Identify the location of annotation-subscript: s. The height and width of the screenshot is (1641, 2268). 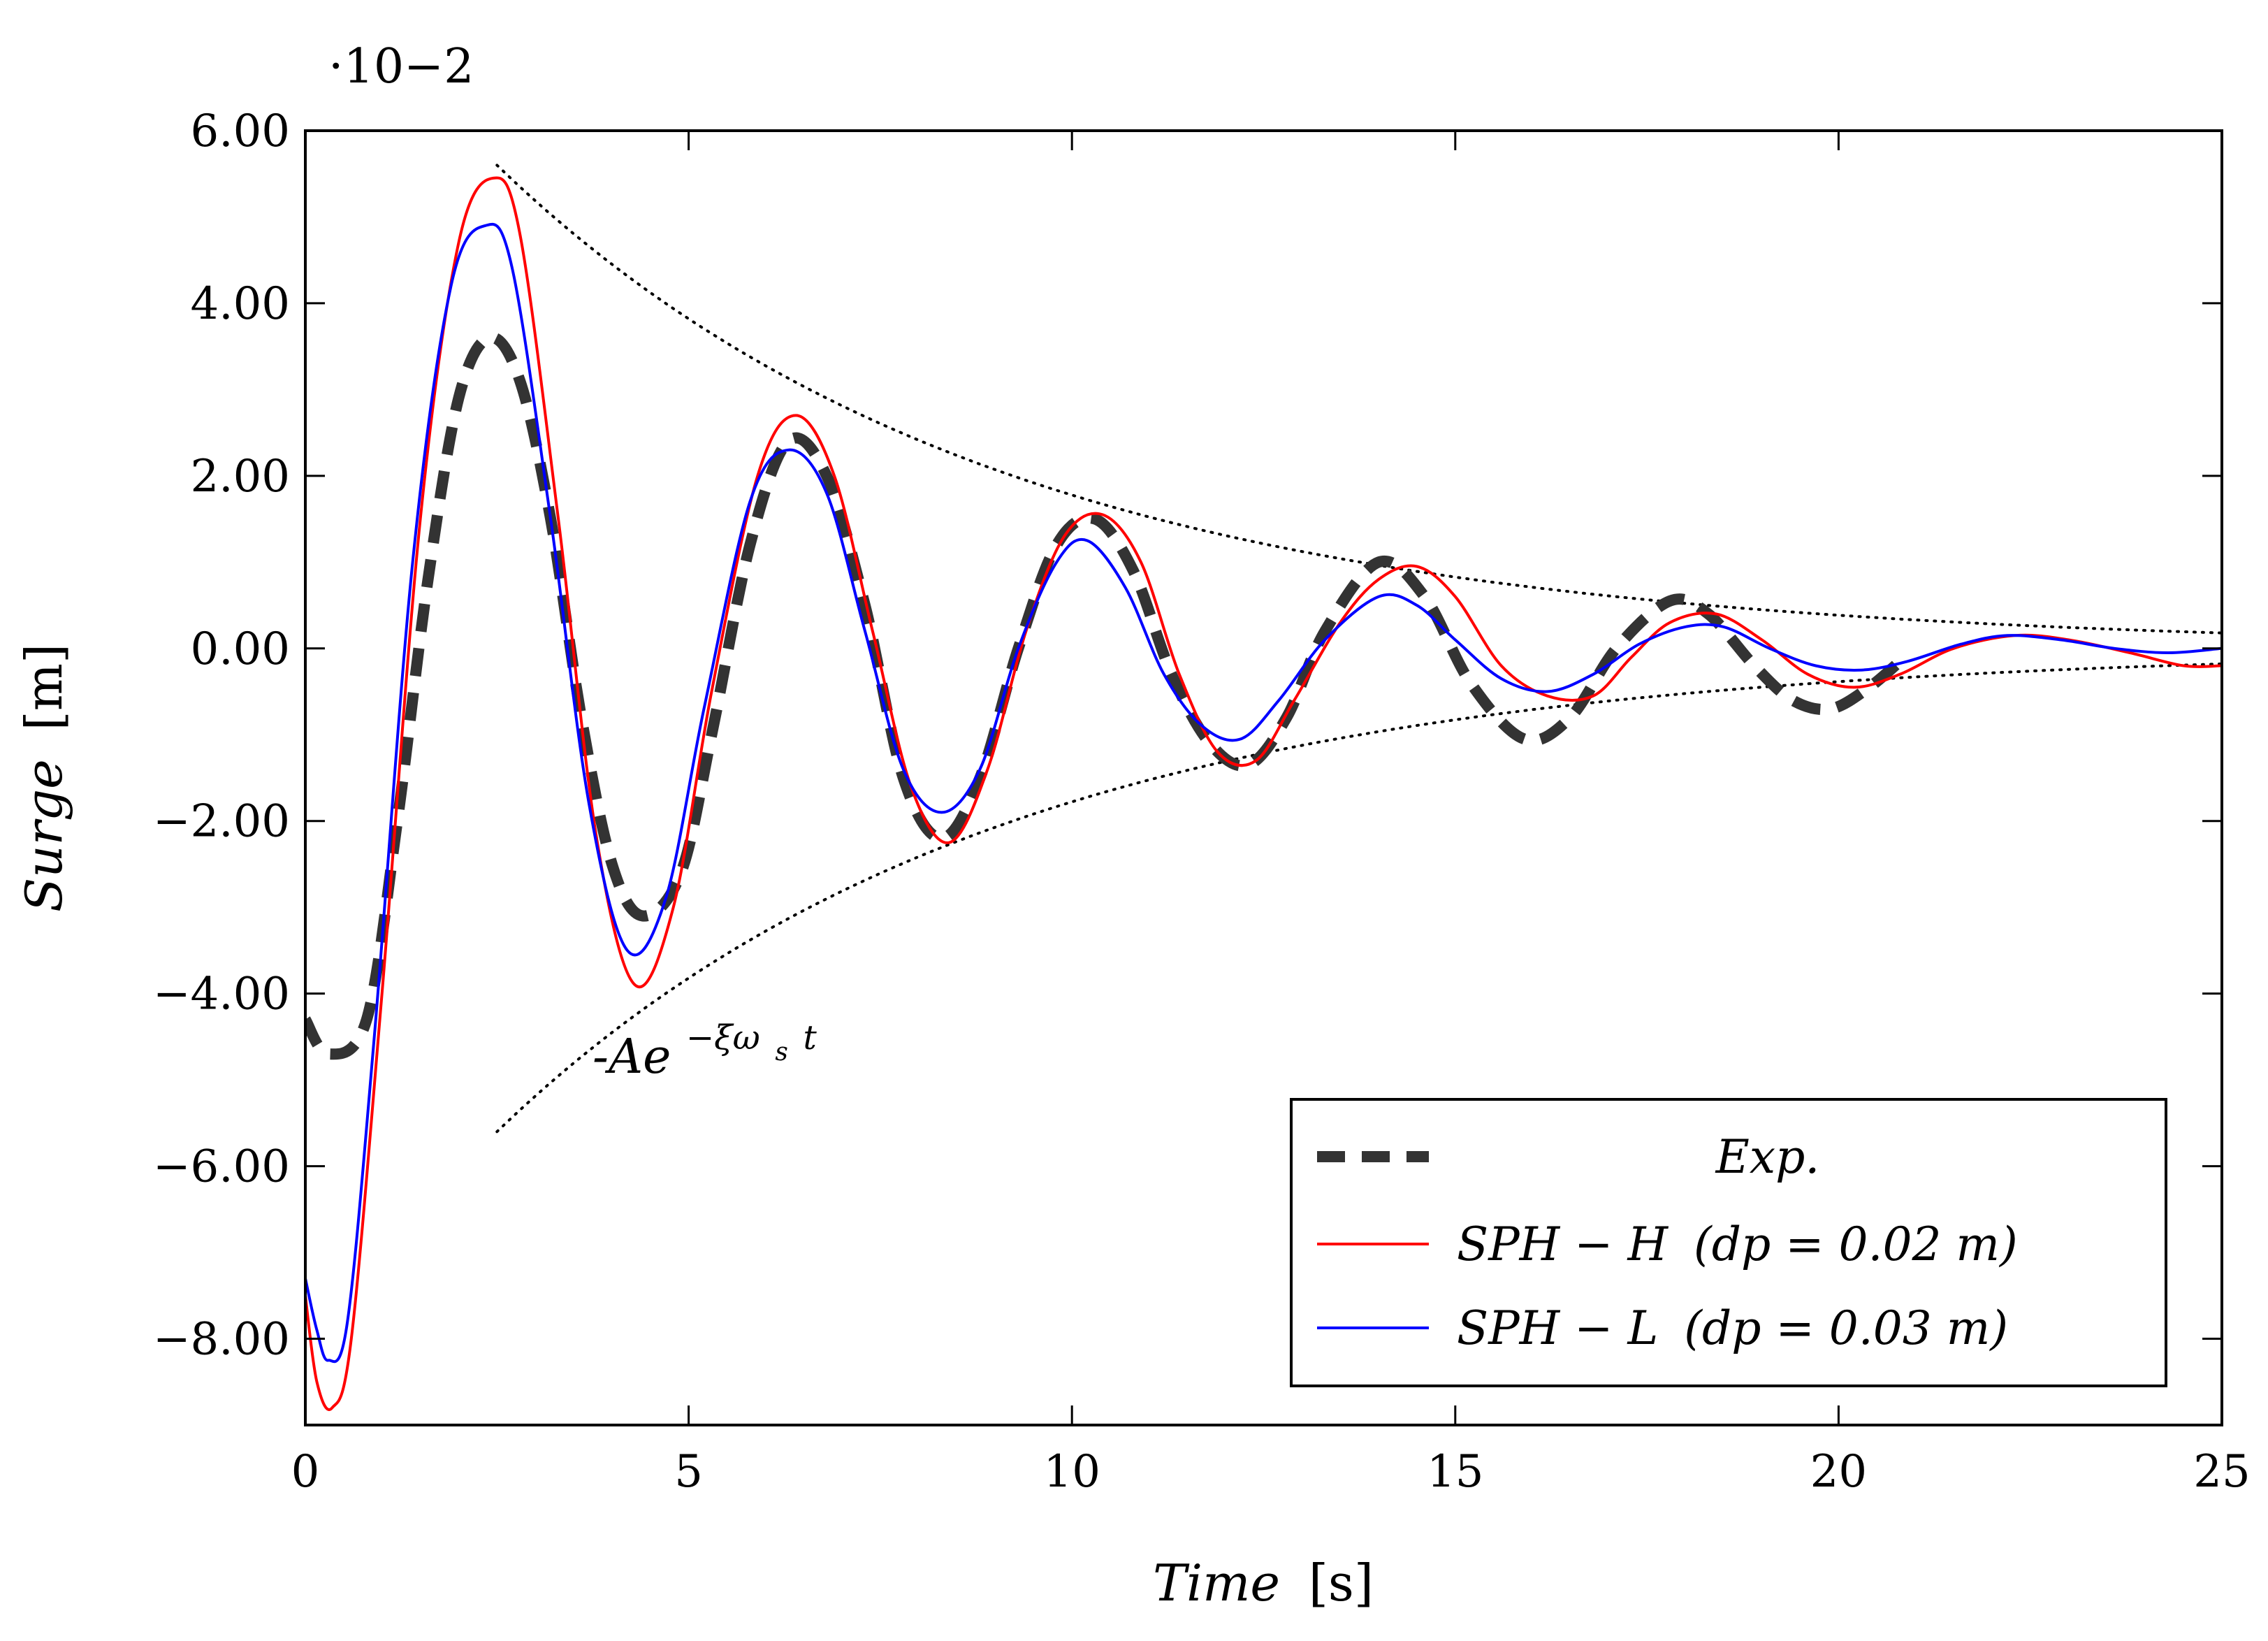
(781, 1052).